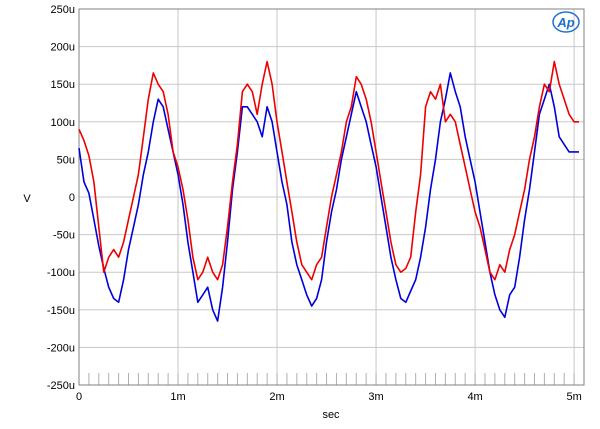 The height and width of the screenshot is (429, 600). Describe the element at coordinates (329, 397) in the screenshot. I see `x-axis-tick-labels: 0 1m 2m 3m 4m 5m` at that location.